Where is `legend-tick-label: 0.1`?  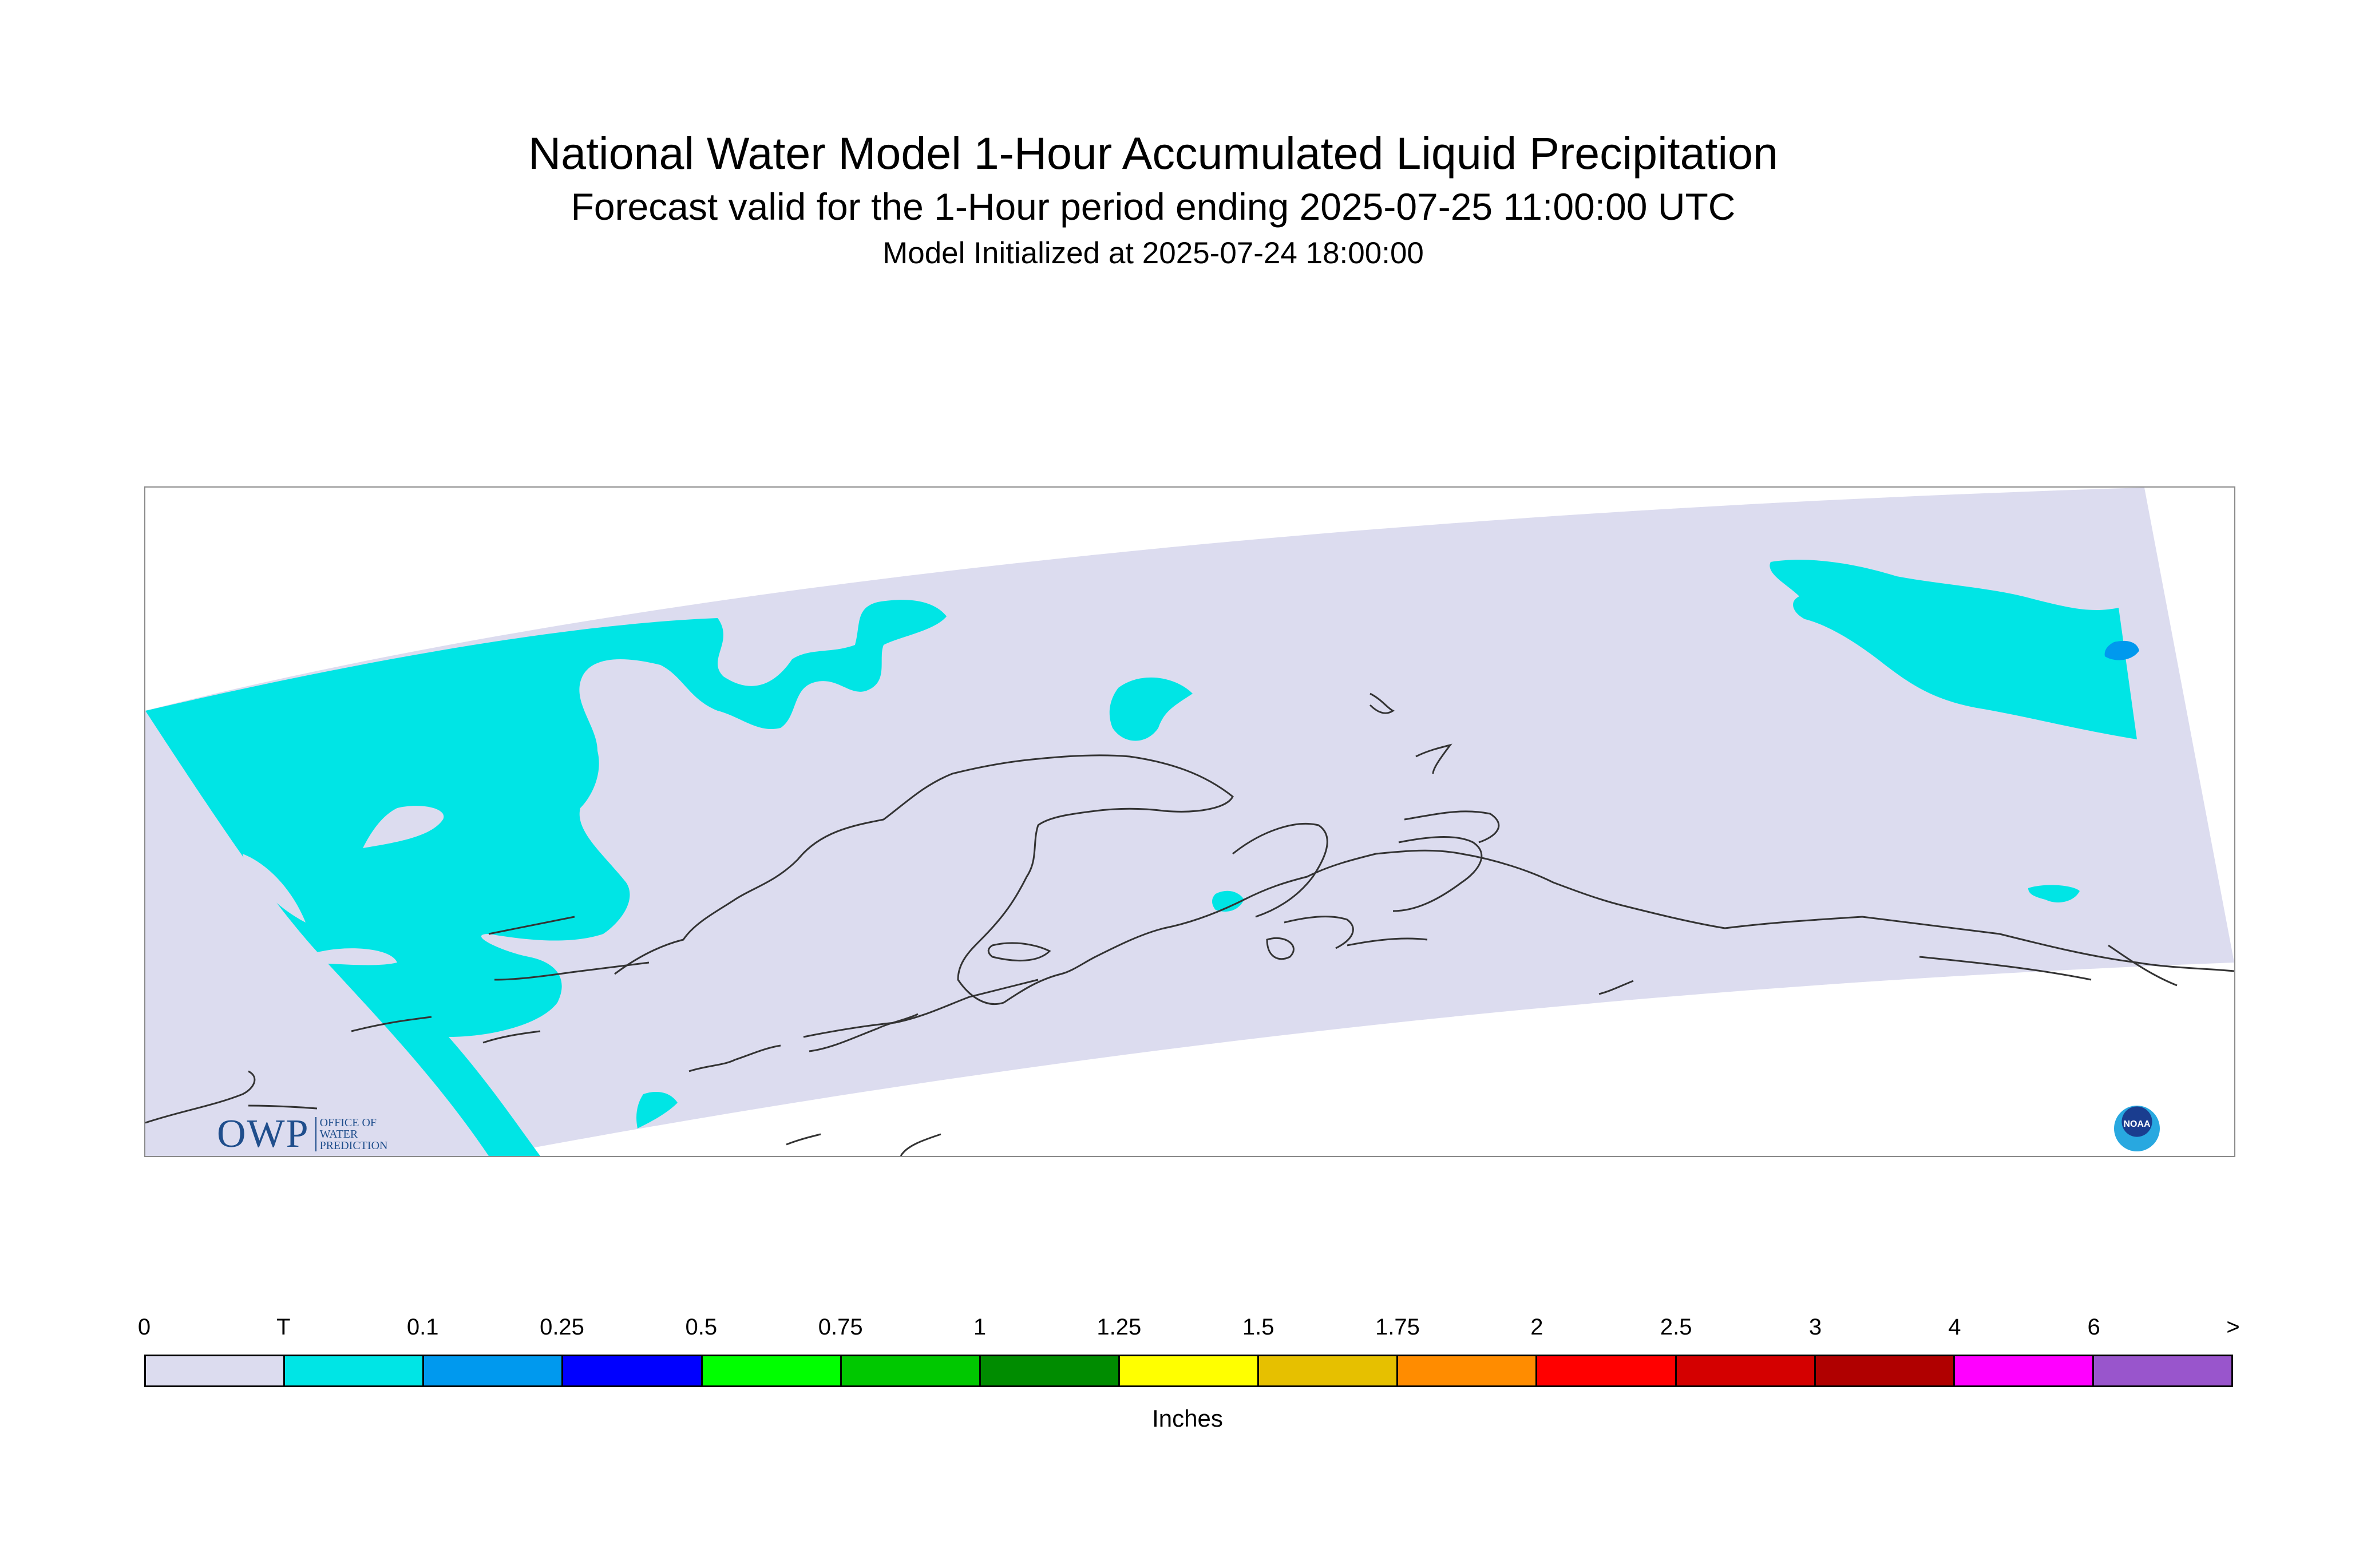
legend-tick-label: 0.1 is located at coordinates (423, 1327).